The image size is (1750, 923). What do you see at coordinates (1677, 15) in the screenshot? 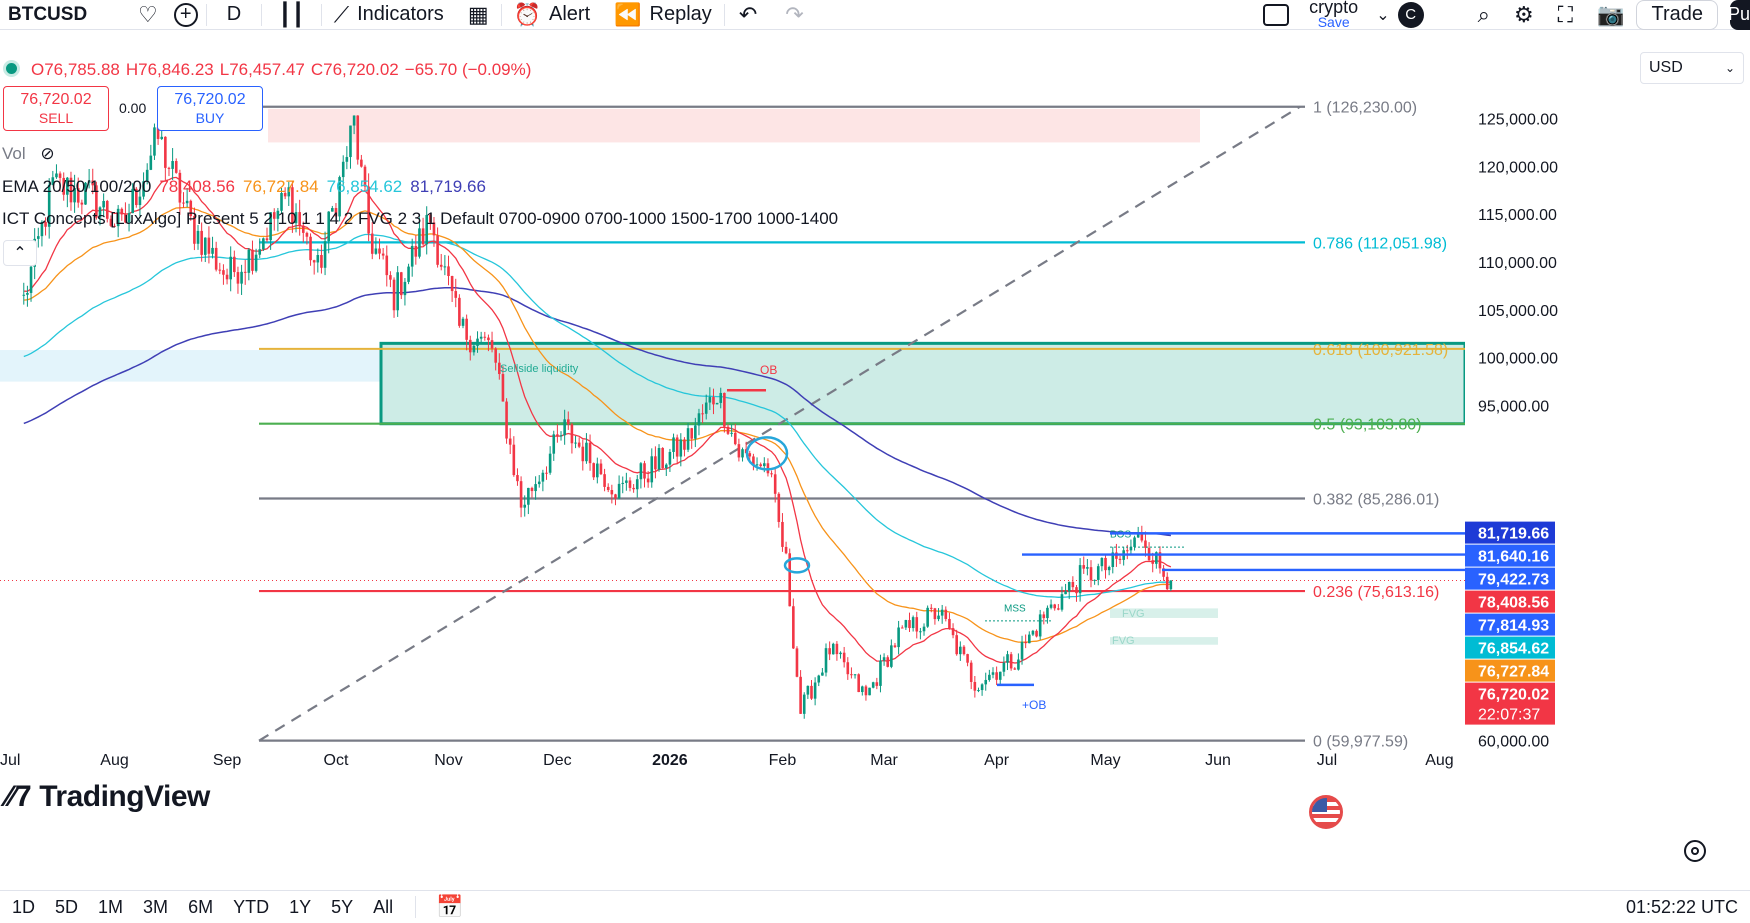
I see `trade-button: Trade` at bounding box center [1677, 15].